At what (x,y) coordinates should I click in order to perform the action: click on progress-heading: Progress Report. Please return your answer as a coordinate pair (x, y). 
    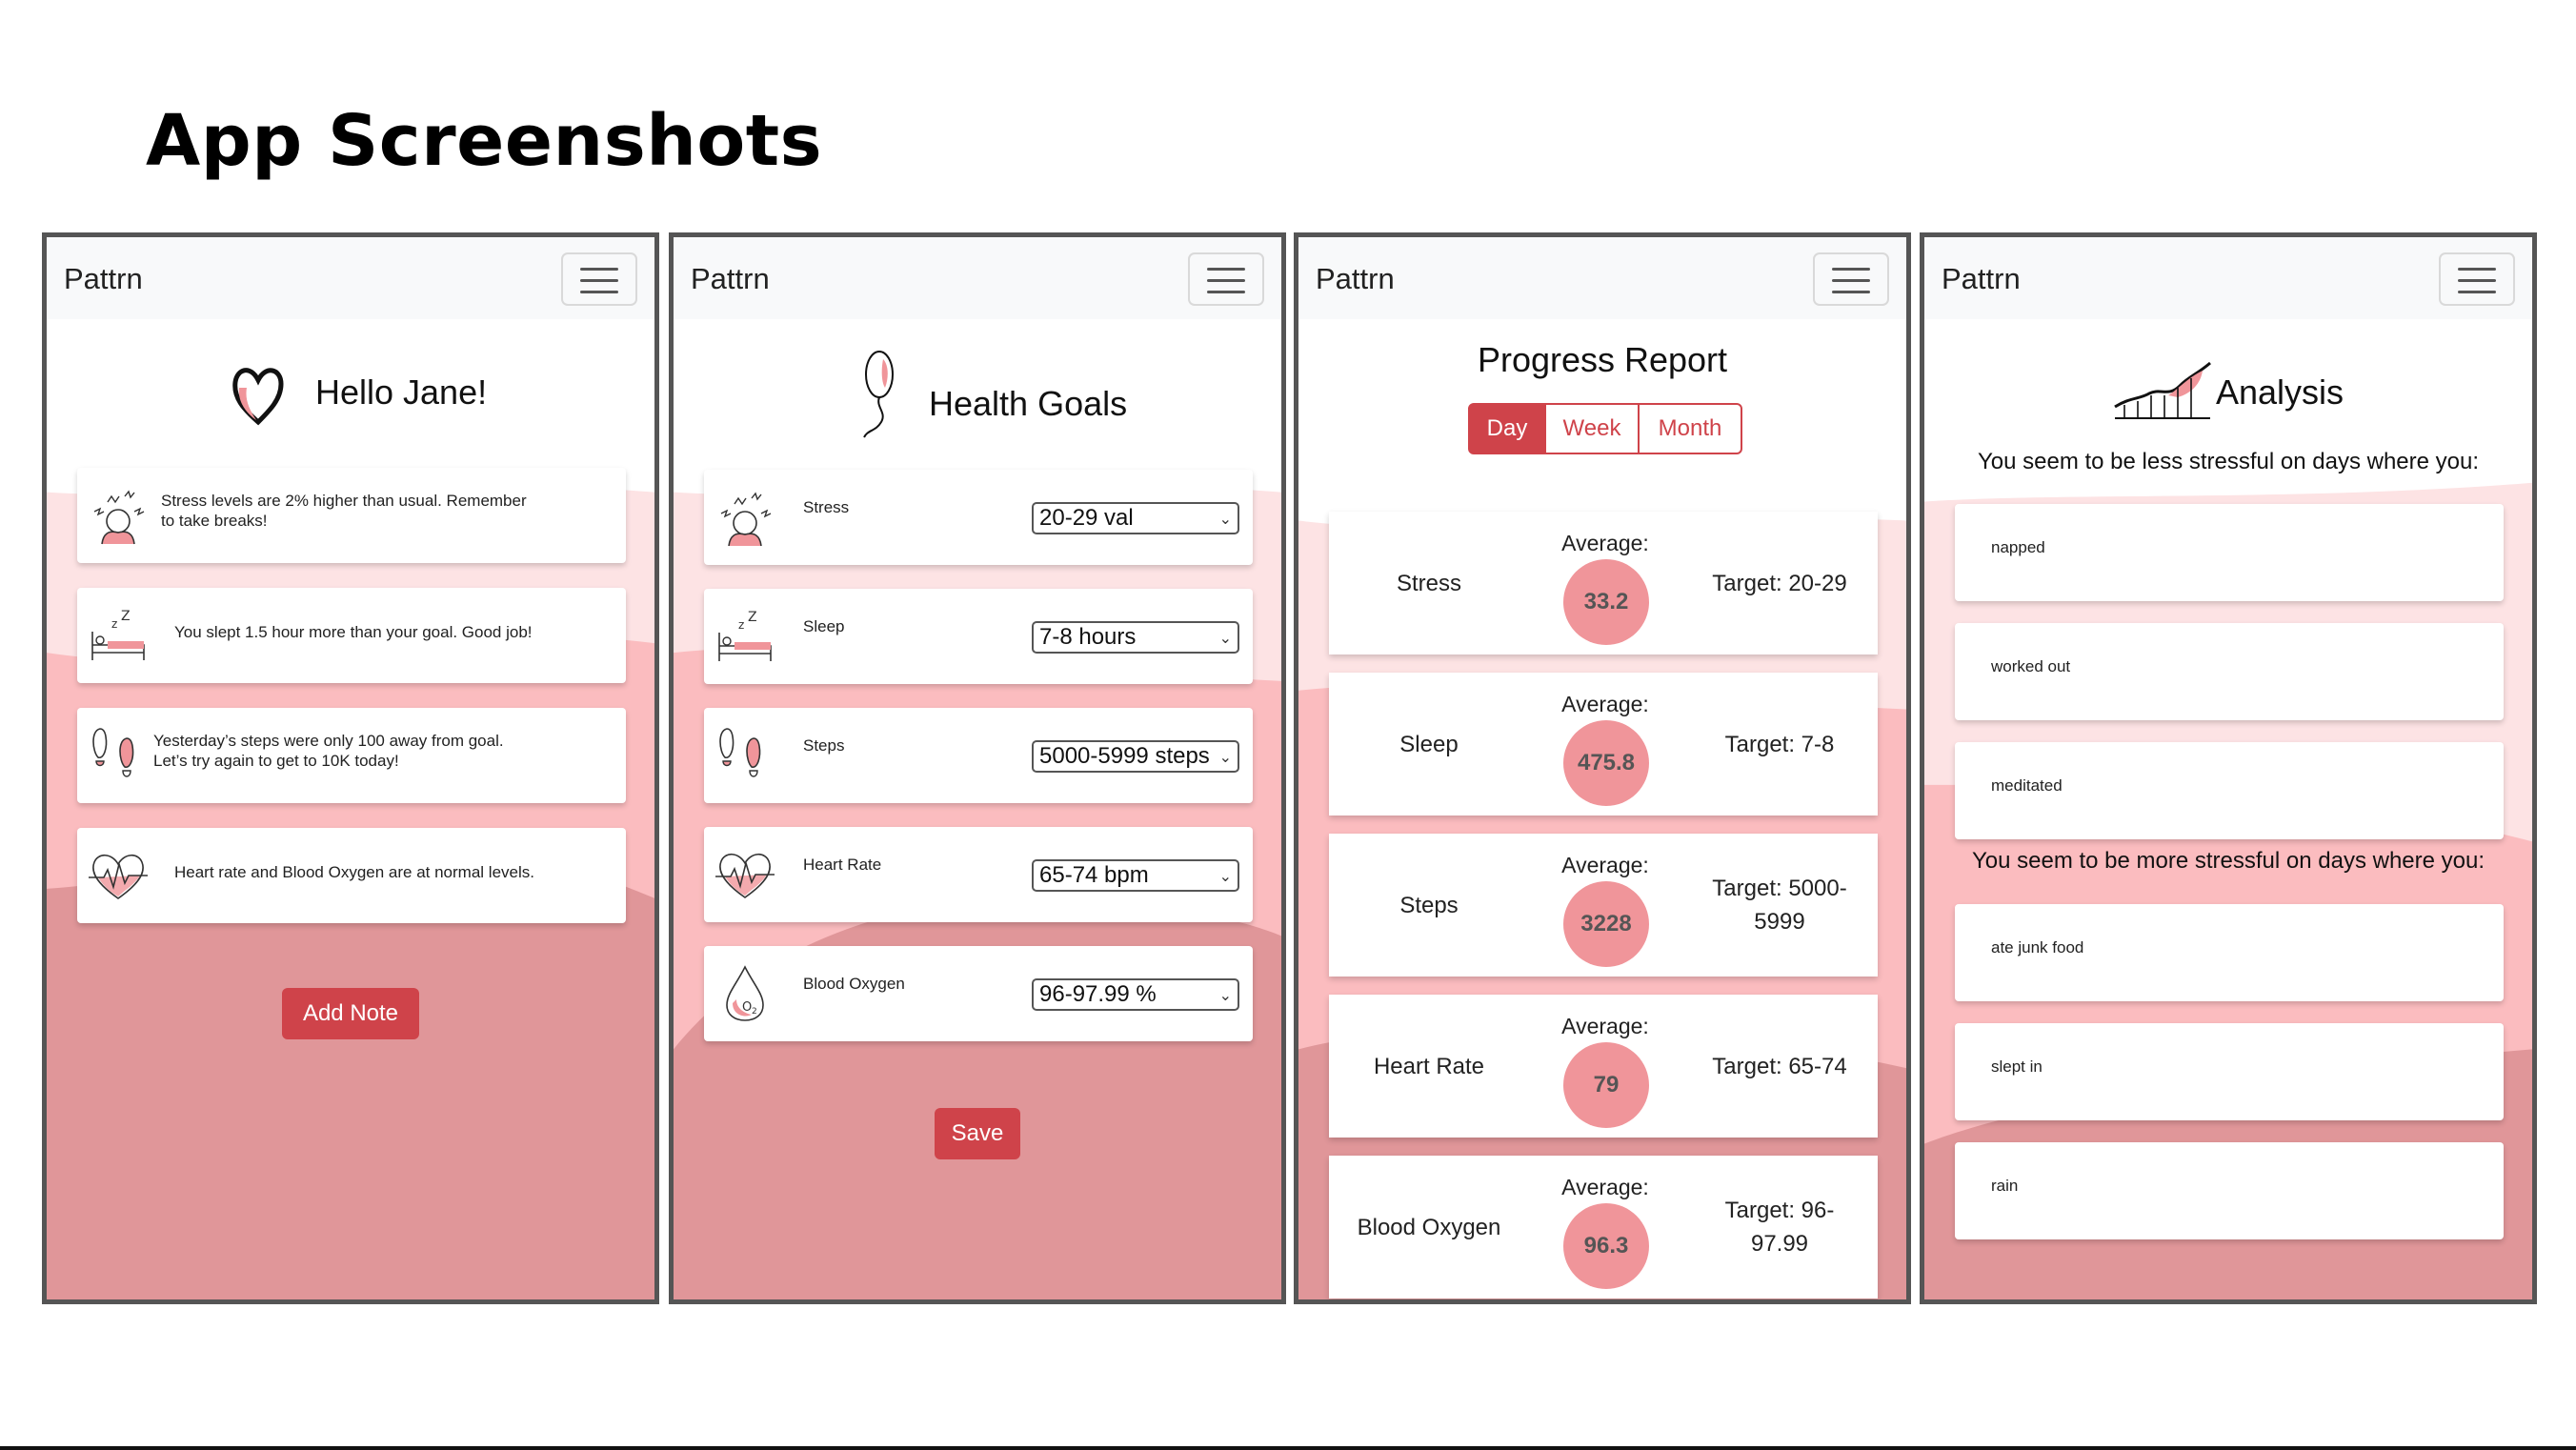
    Looking at the image, I should click on (1603, 359).